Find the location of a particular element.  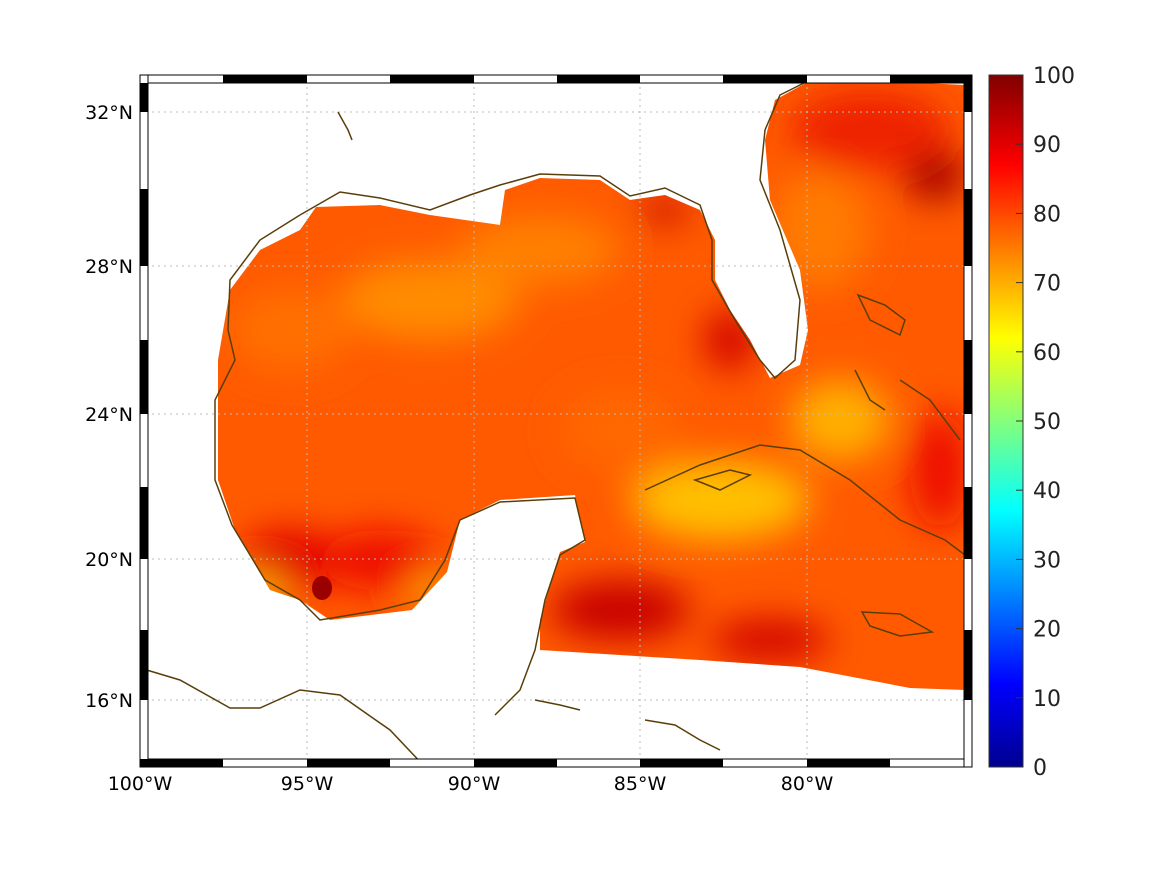

colorbar-tick-label: 10 is located at coordinates (1047, 699).